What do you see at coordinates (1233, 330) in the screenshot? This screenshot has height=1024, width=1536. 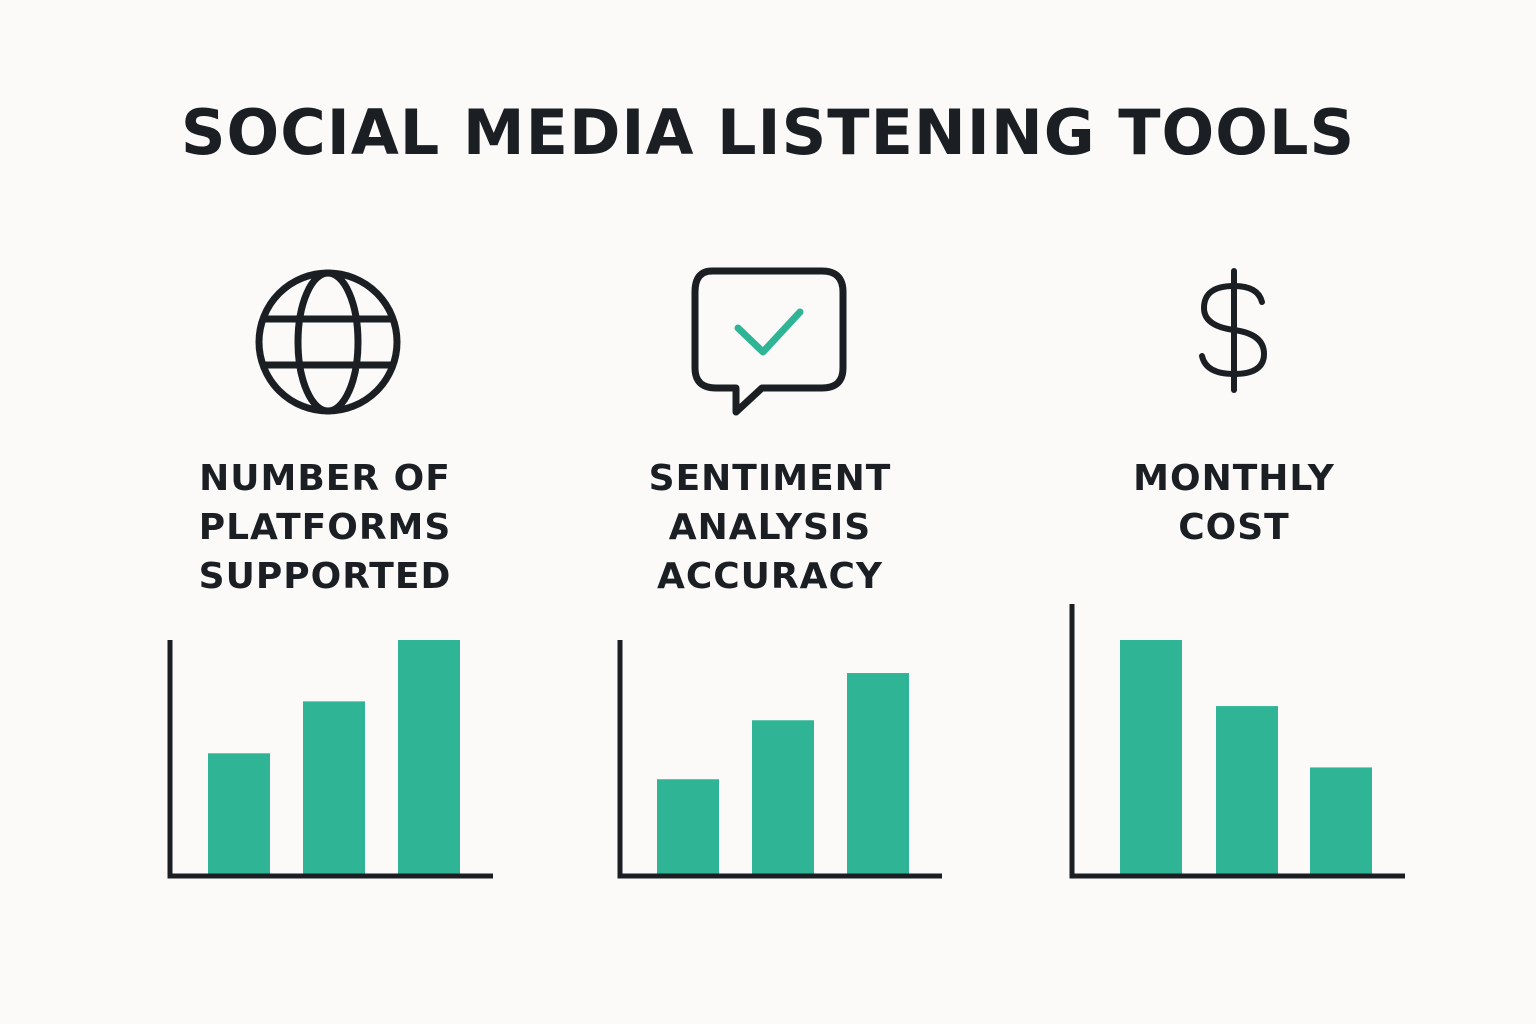 I see `dollar-icon` at bounding box center [1233, 330].